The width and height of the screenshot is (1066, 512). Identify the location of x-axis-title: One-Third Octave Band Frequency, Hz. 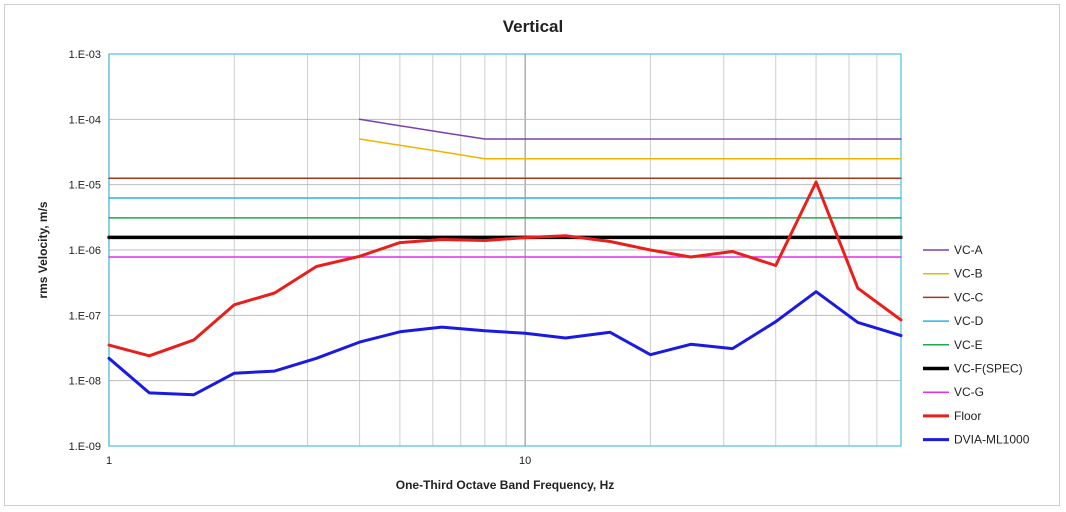
(505, 485).